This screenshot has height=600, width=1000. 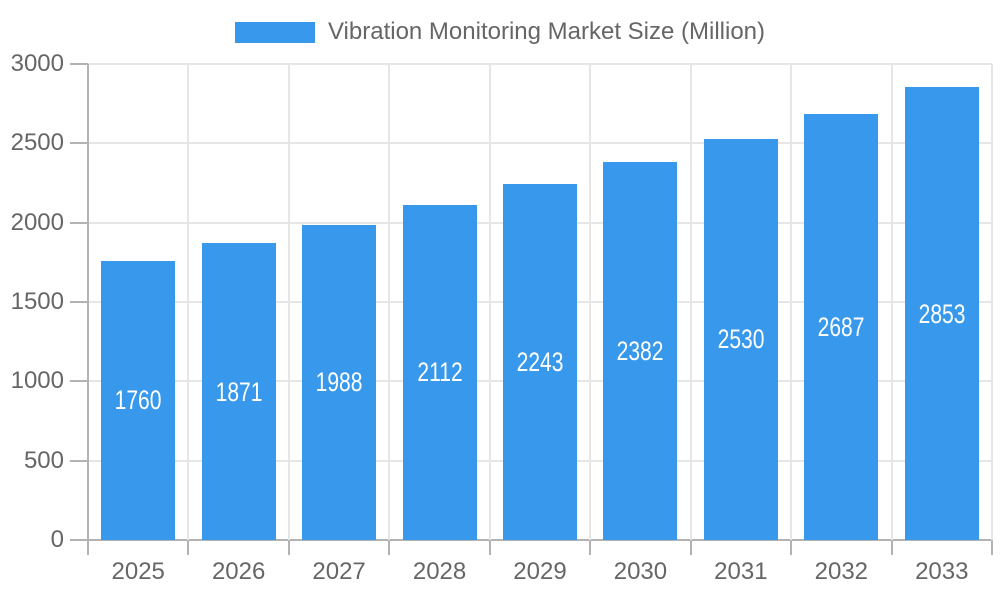 What do you see at coordinates (942, 571) in the screenshot?
I see `x-tick-label: 2033` at bounding box center [942, 571].